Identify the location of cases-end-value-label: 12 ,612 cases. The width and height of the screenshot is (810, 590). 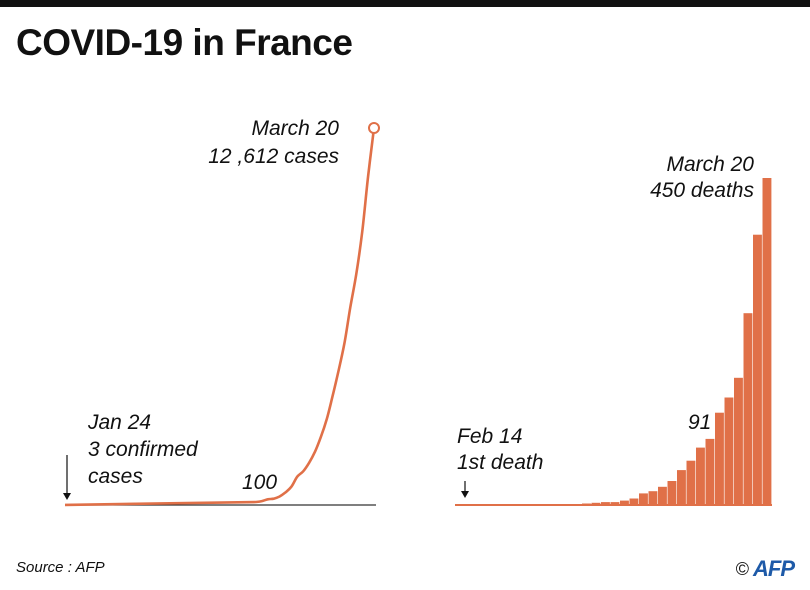
(273, 156).